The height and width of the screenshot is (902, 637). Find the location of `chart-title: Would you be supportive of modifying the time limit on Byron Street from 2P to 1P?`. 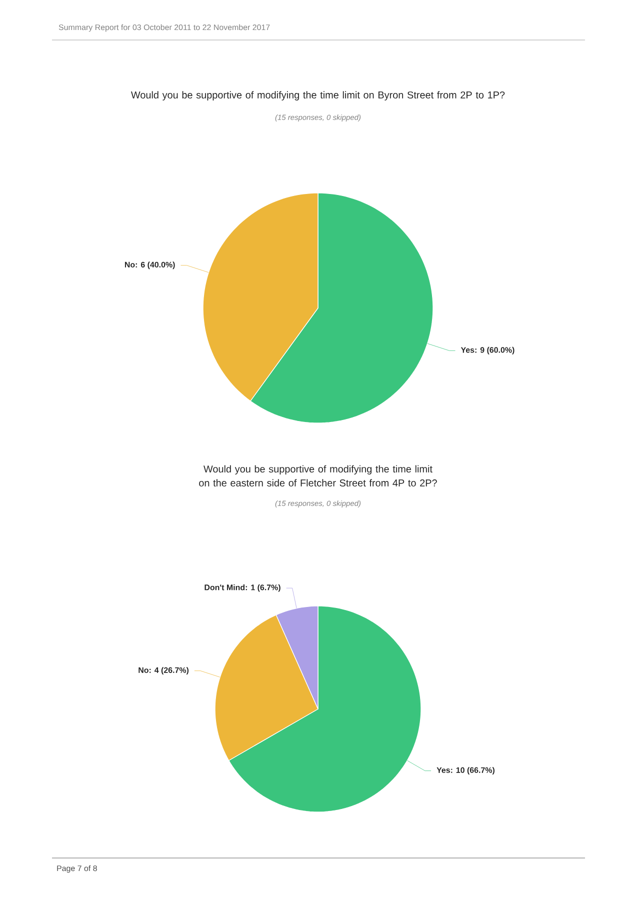

chart-title: Would you be supportive of modifying the time limit on Byron Street from 2P to 1P? is located at coordinates (317, 95).